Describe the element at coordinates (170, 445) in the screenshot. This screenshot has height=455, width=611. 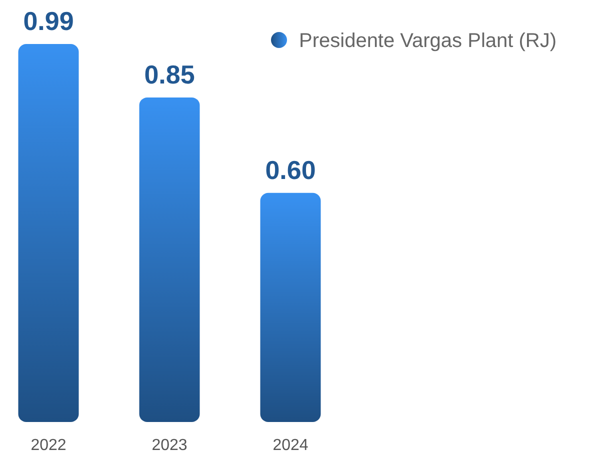
I see `x-tick-label: 2023` at that location.